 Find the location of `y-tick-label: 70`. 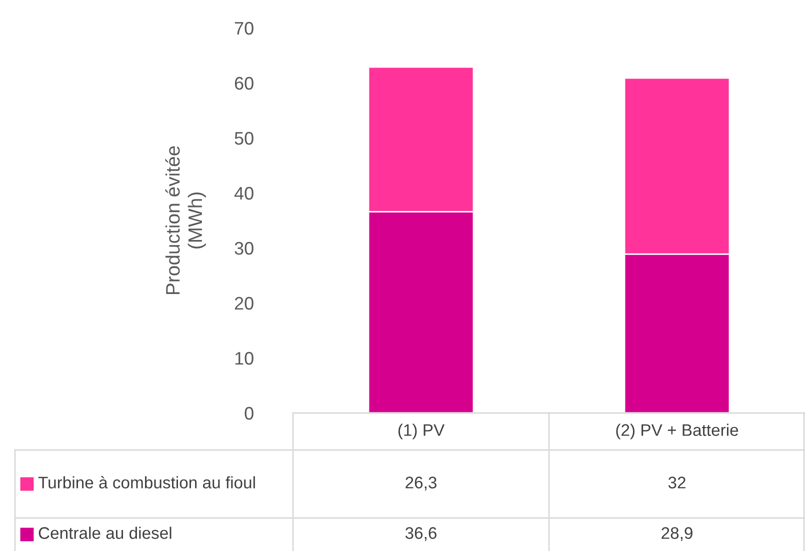

y-tick-label: 70 is located at coordinates (244, 28).